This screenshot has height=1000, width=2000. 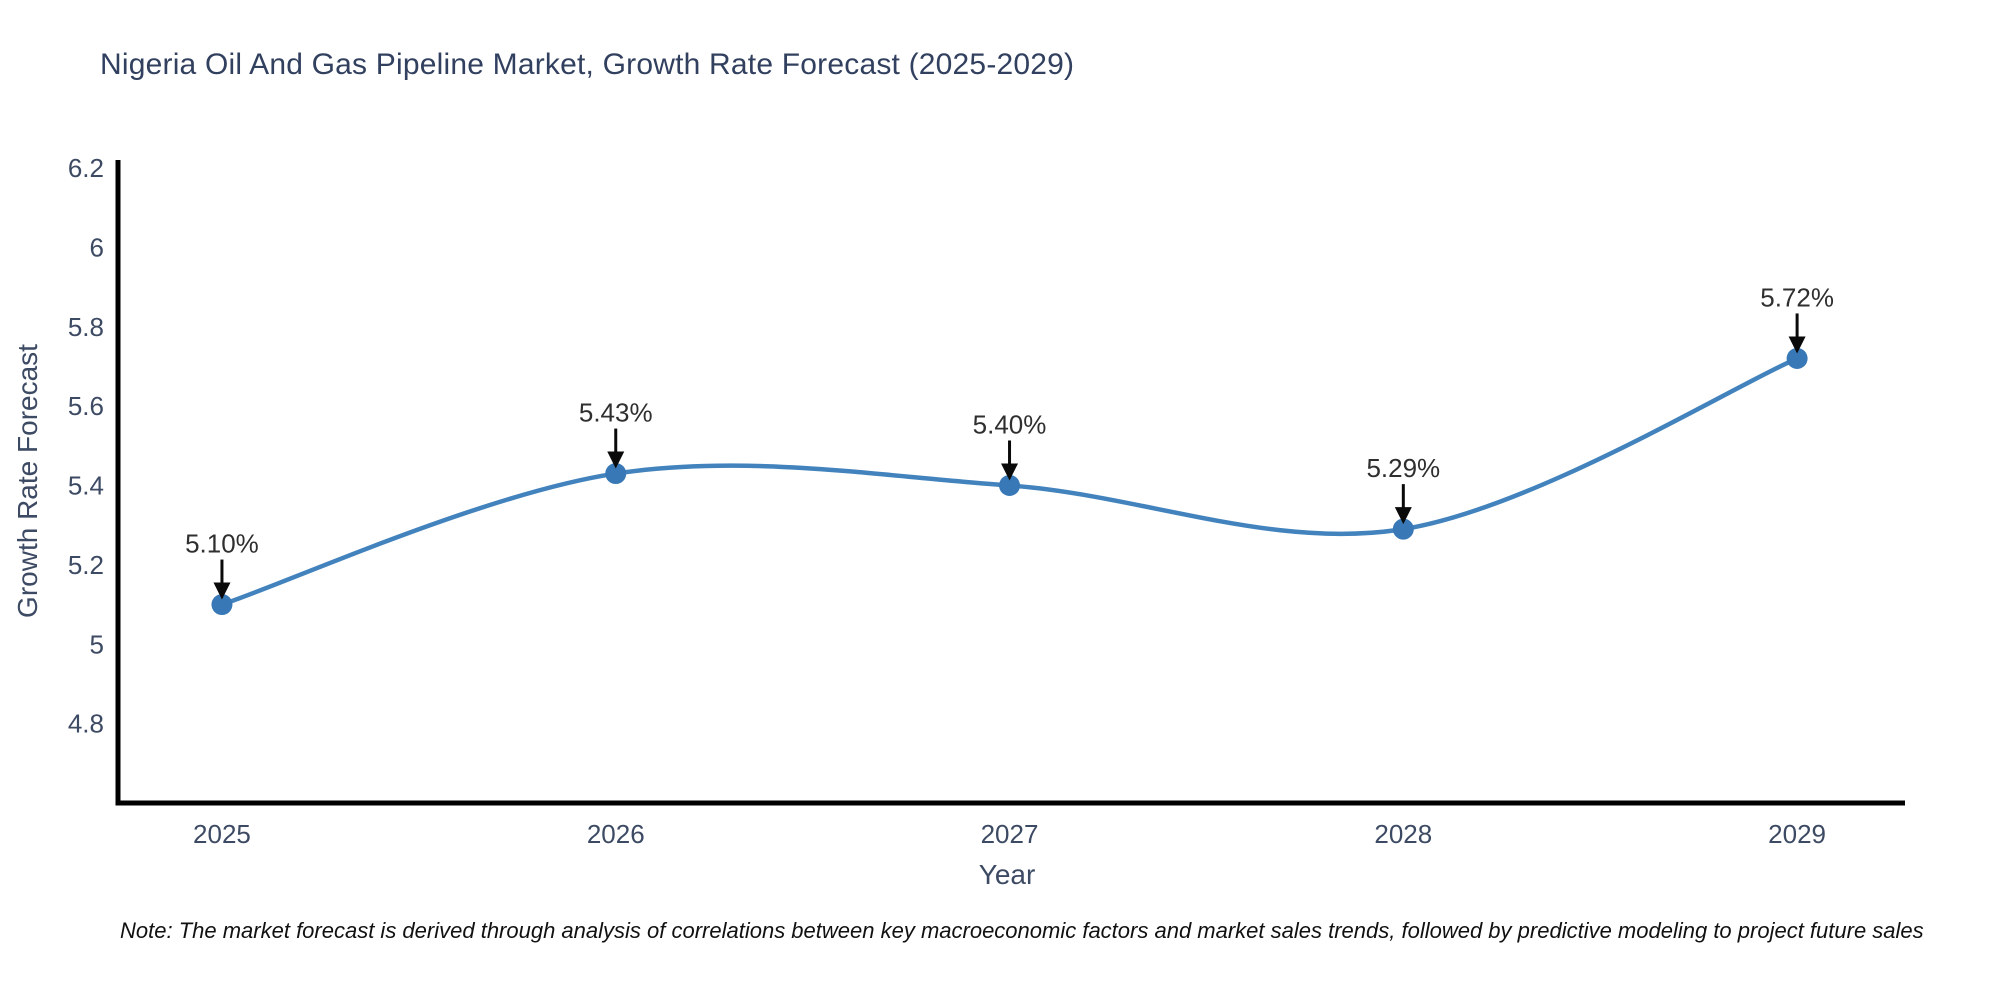 What do you see at coordinates (1797, 358) in the screenshot?
I see `data-point-marker-2029` at bounding box center [1797, 358].